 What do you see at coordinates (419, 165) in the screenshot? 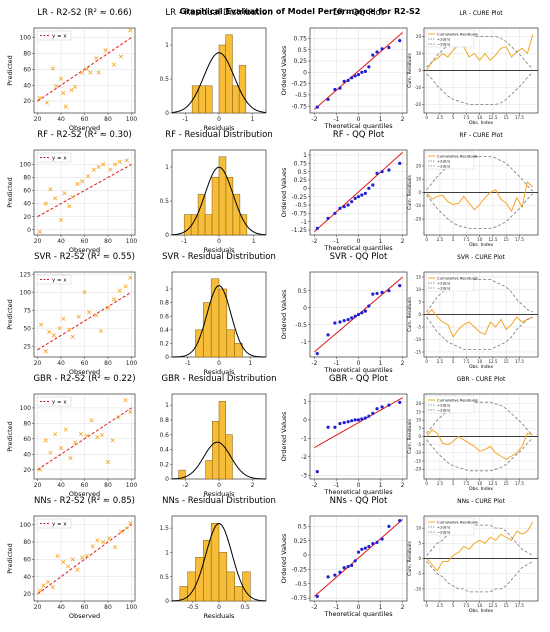
I see `cure-rf-ytick-label-4: 20` at bounding box center [419, 165].